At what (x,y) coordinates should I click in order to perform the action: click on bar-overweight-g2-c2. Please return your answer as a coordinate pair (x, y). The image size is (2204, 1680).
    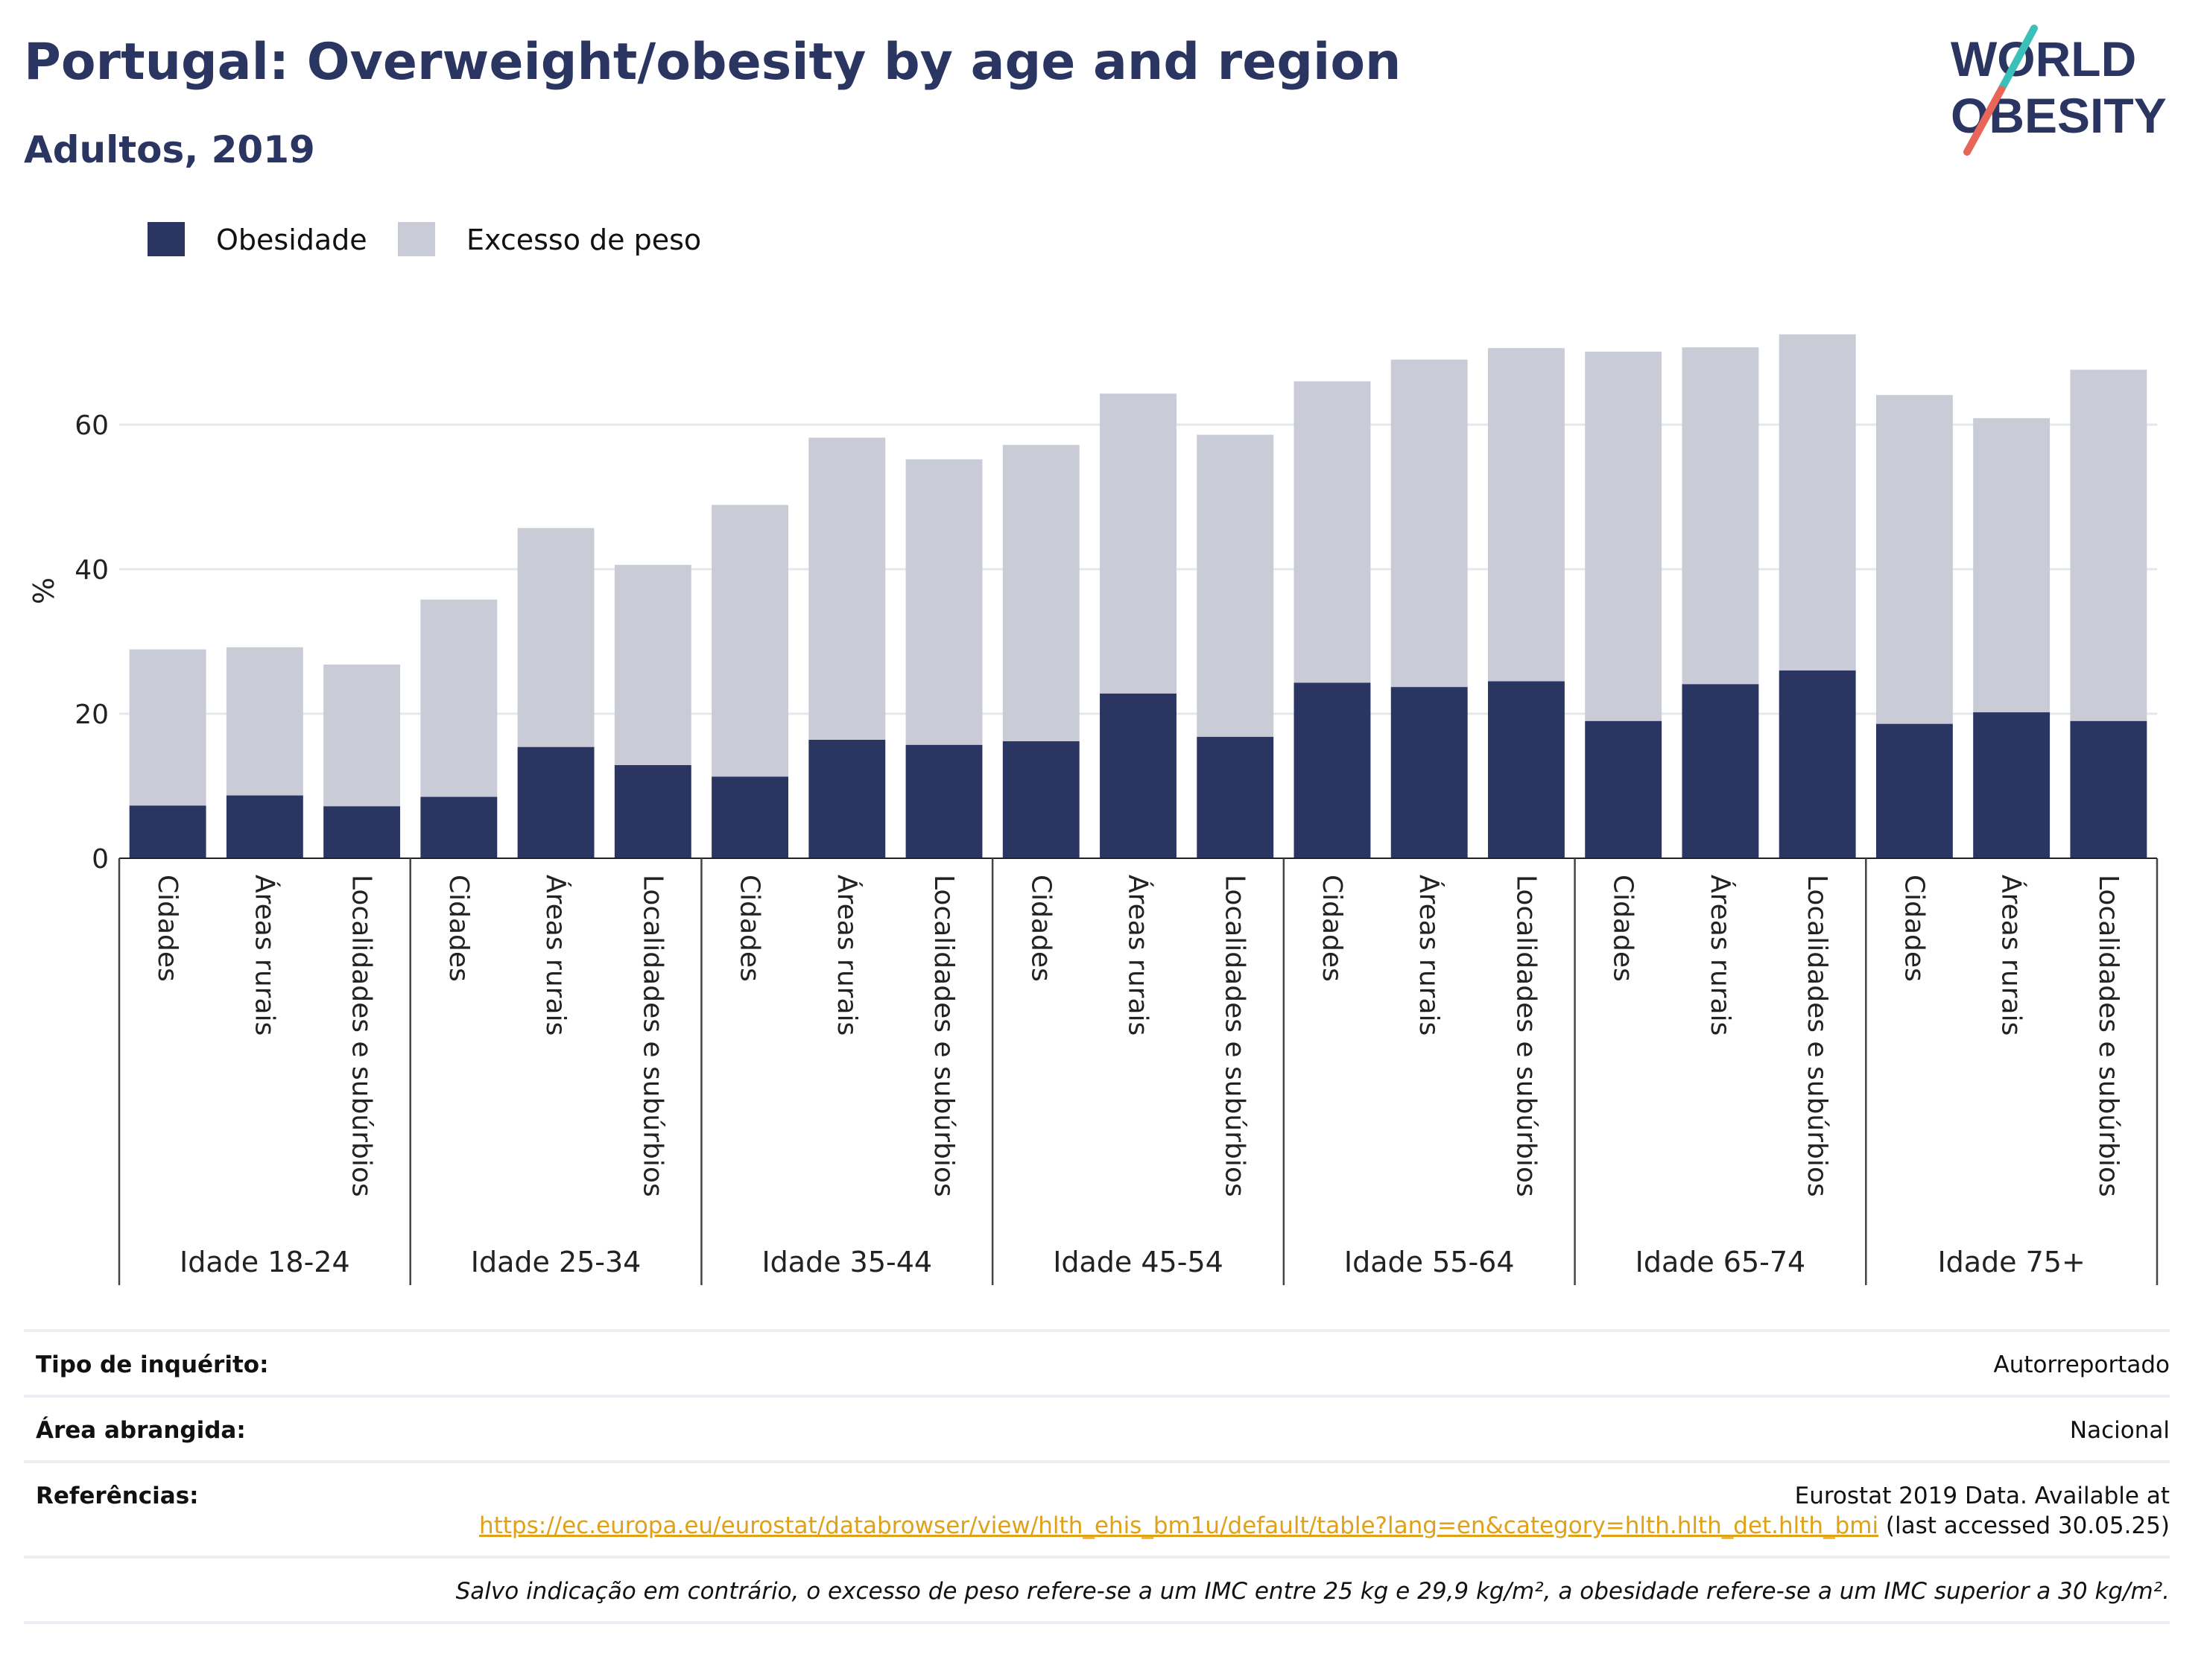
    Looking at the image, I should click on (556, 637).